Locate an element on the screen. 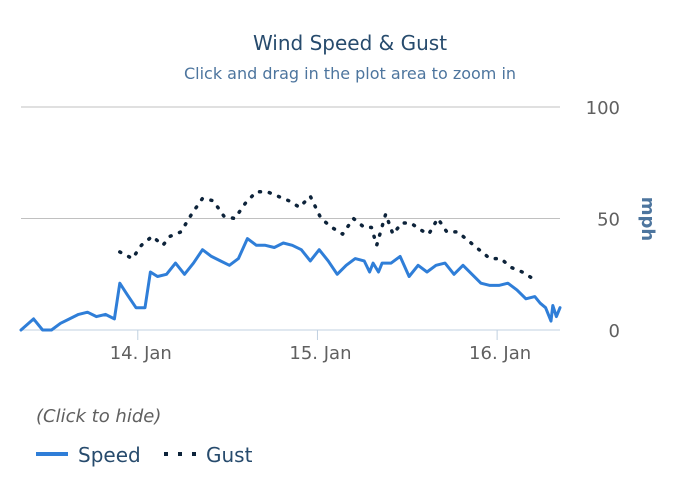 This screenshot has height=500, width=700. legend-item-gust: Gust is located at coordinates (208, 455).